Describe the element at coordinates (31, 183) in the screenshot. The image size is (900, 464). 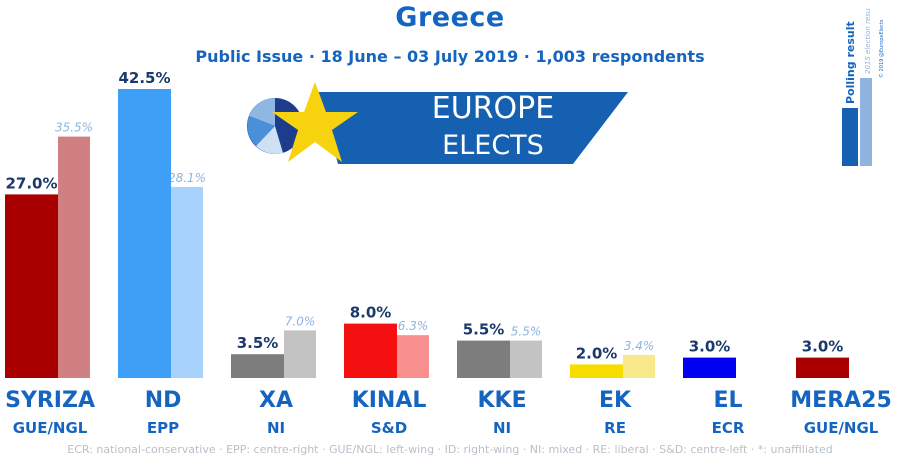
I see `label-current-syriza: 27.0%` at that location.